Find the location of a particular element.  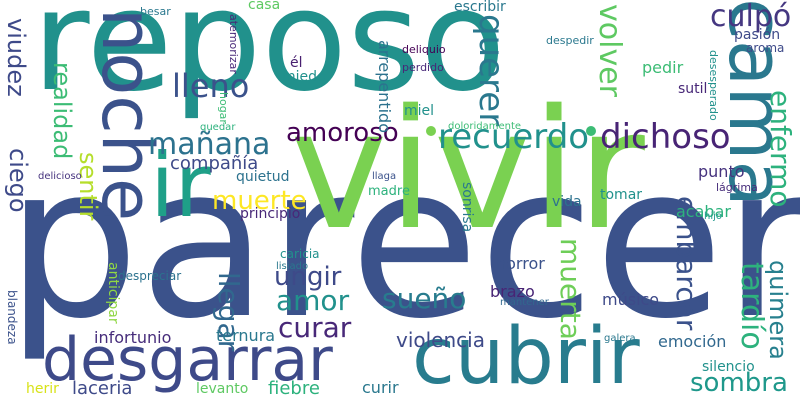

word-herir: herir is located at coordinates (42, 389).